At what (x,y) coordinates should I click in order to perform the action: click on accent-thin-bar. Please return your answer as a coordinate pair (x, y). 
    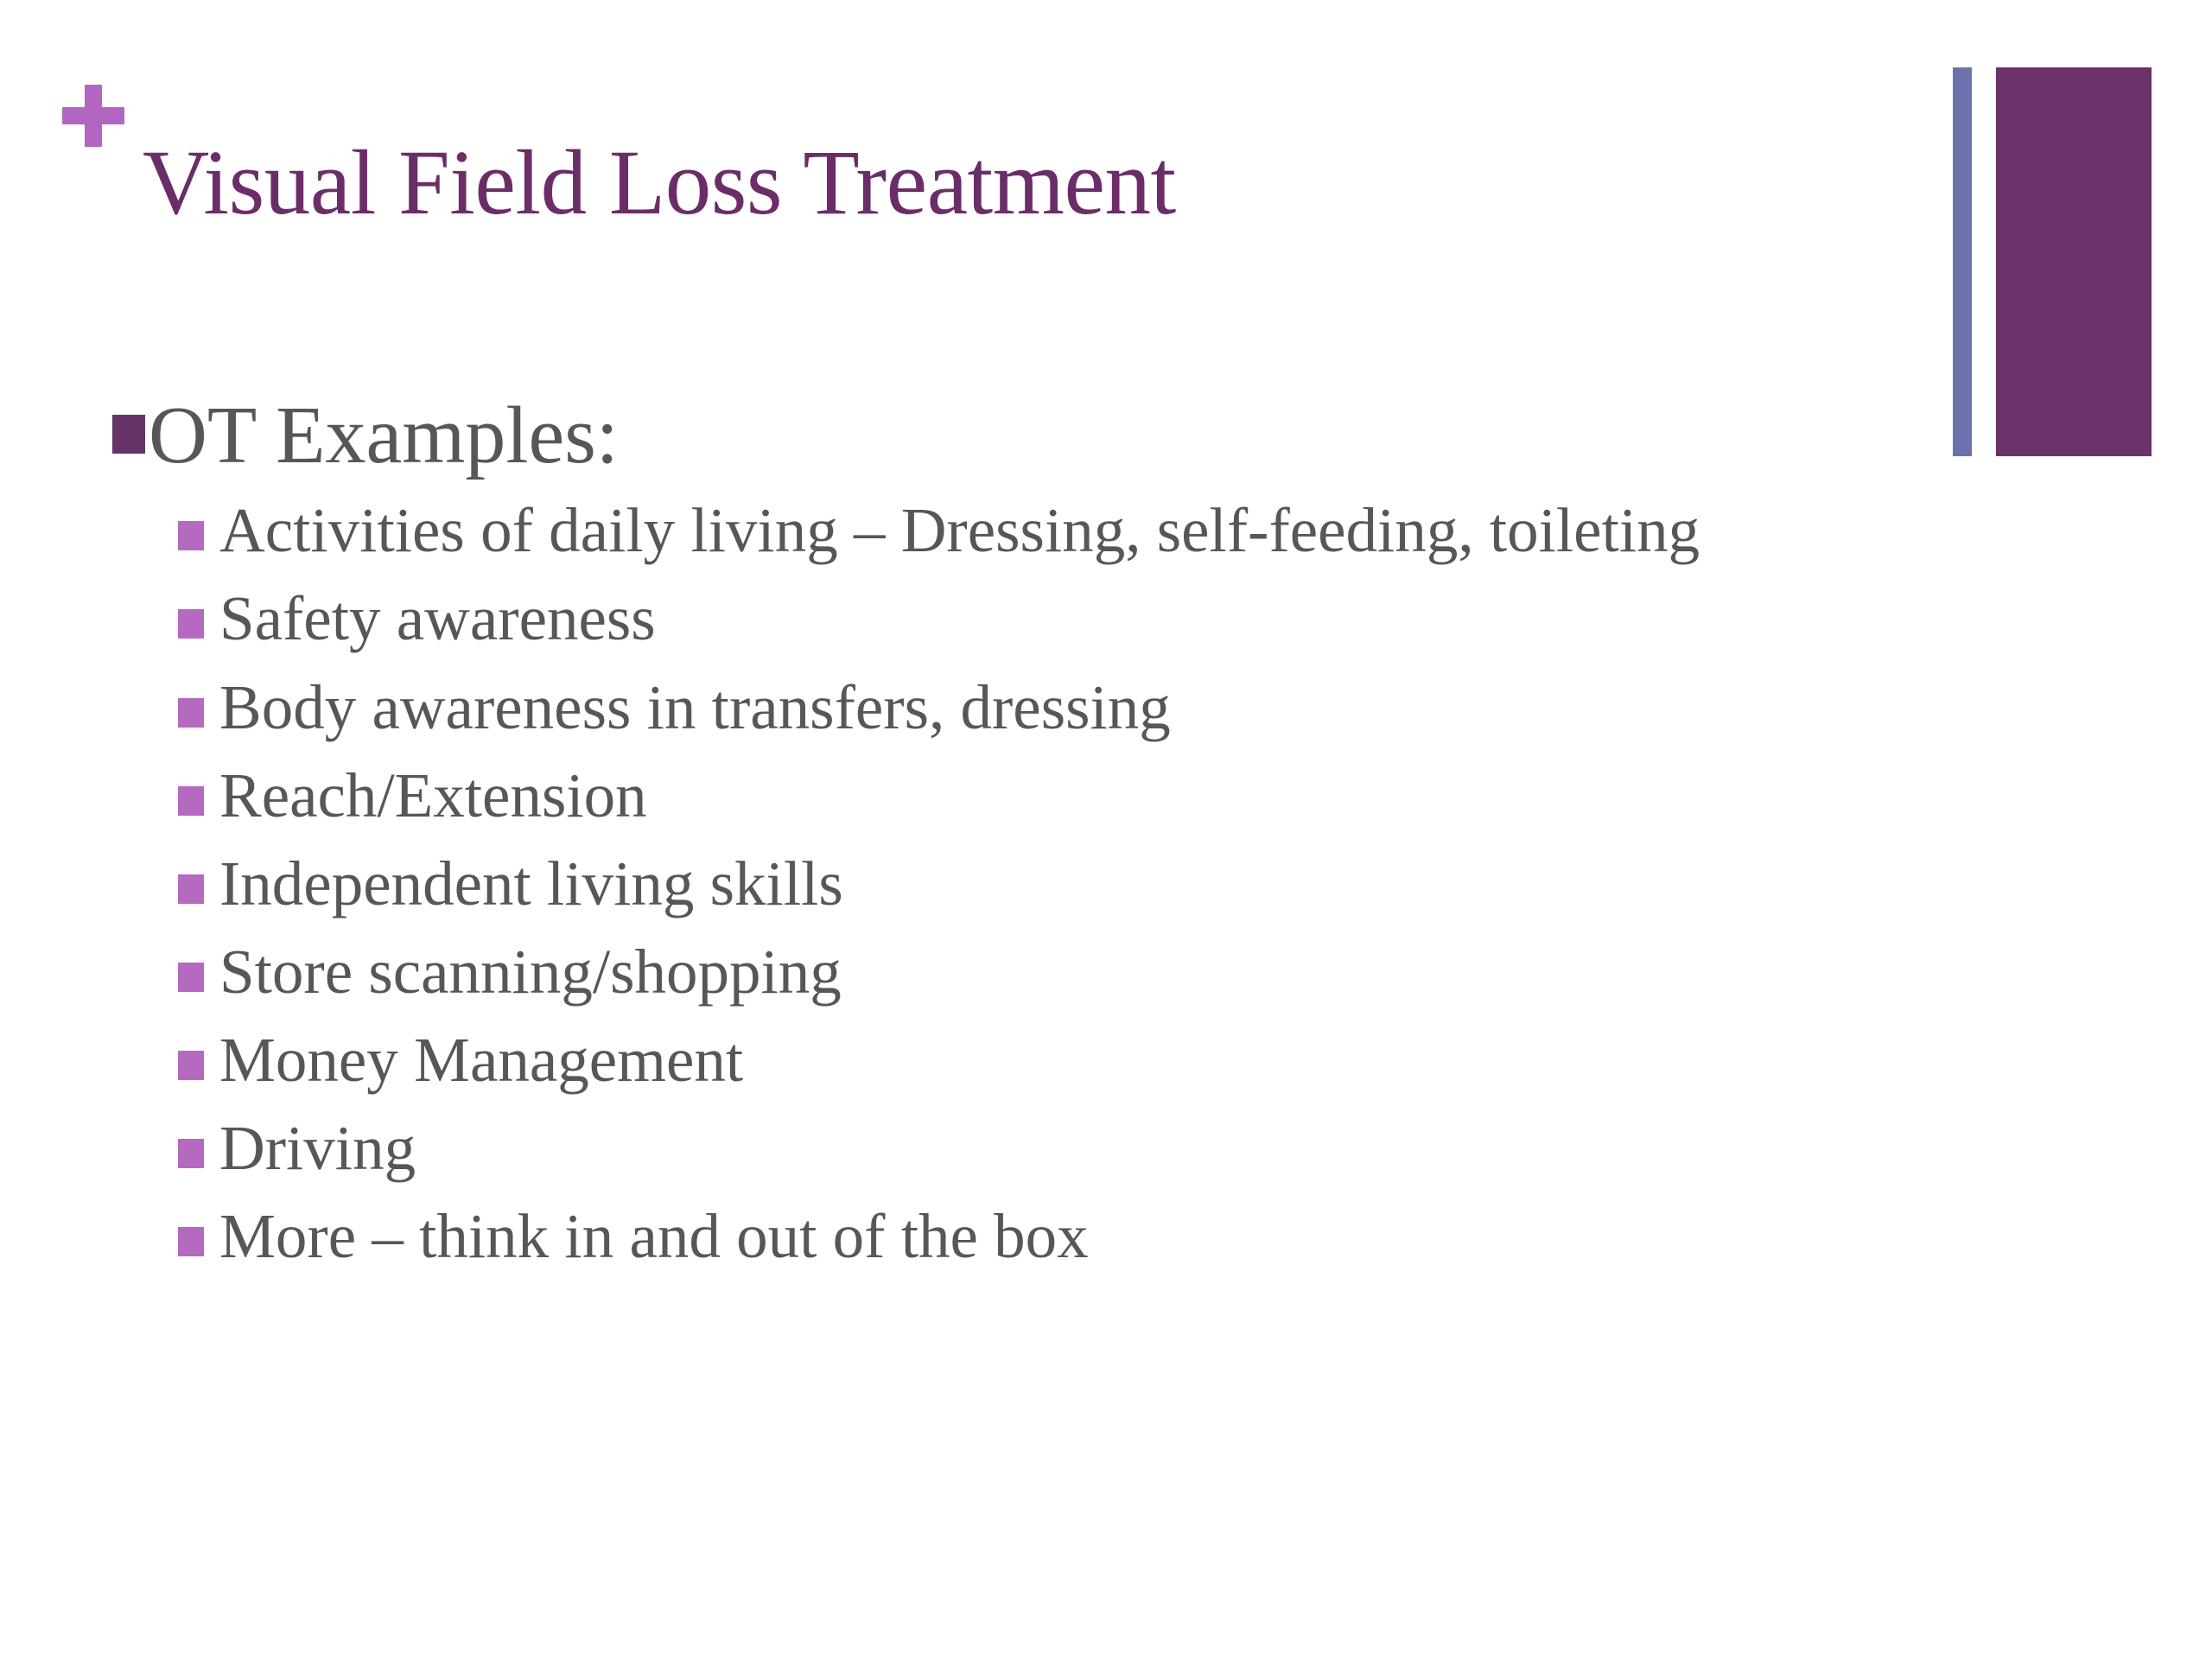
    Looking at the image, I should click on (1962, 261).